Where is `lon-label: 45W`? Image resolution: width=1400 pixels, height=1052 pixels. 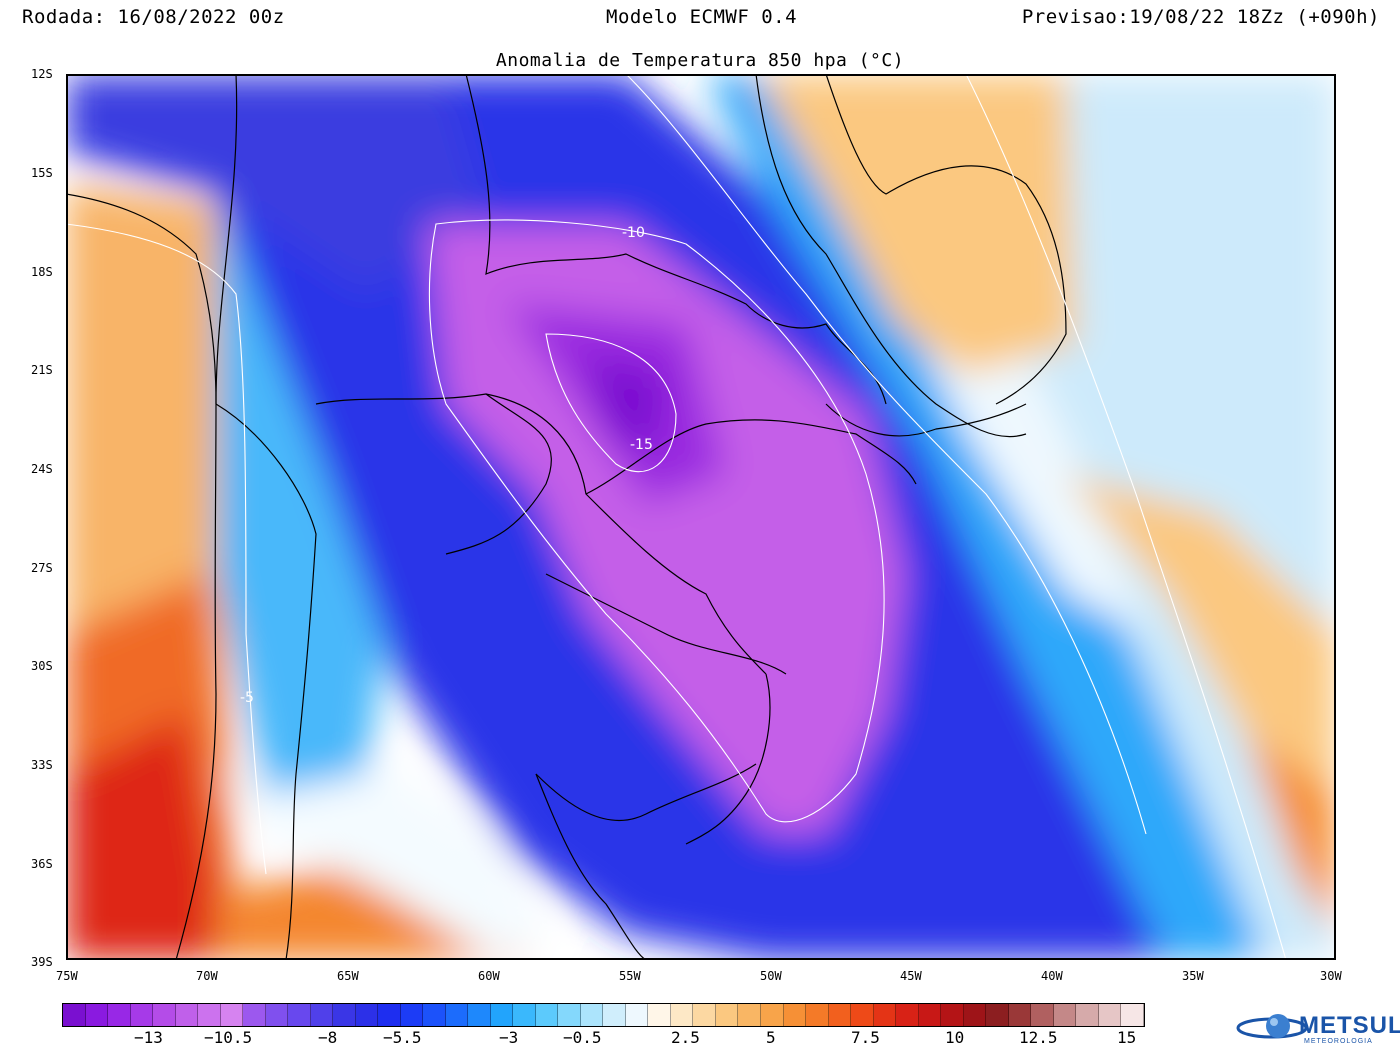 lon-label: 45W is located at coordinates (911, 976).